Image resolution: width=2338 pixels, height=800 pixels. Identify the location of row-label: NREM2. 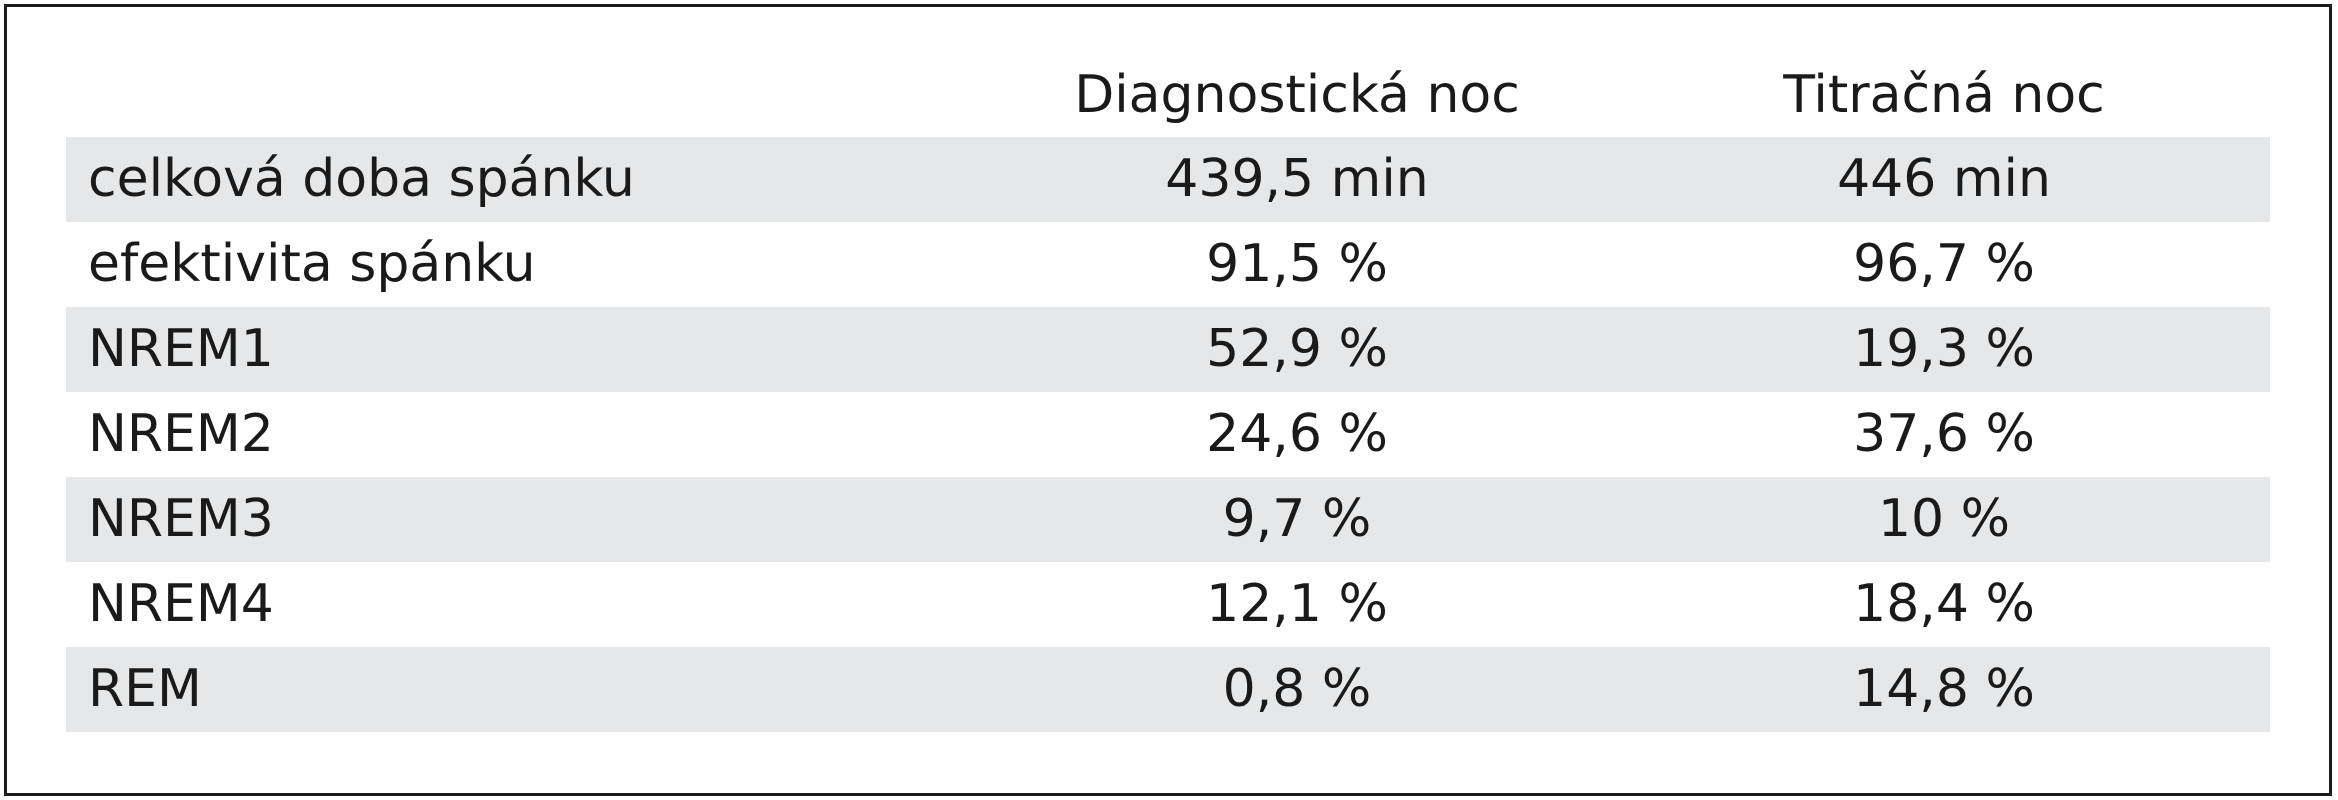
(181, 434).